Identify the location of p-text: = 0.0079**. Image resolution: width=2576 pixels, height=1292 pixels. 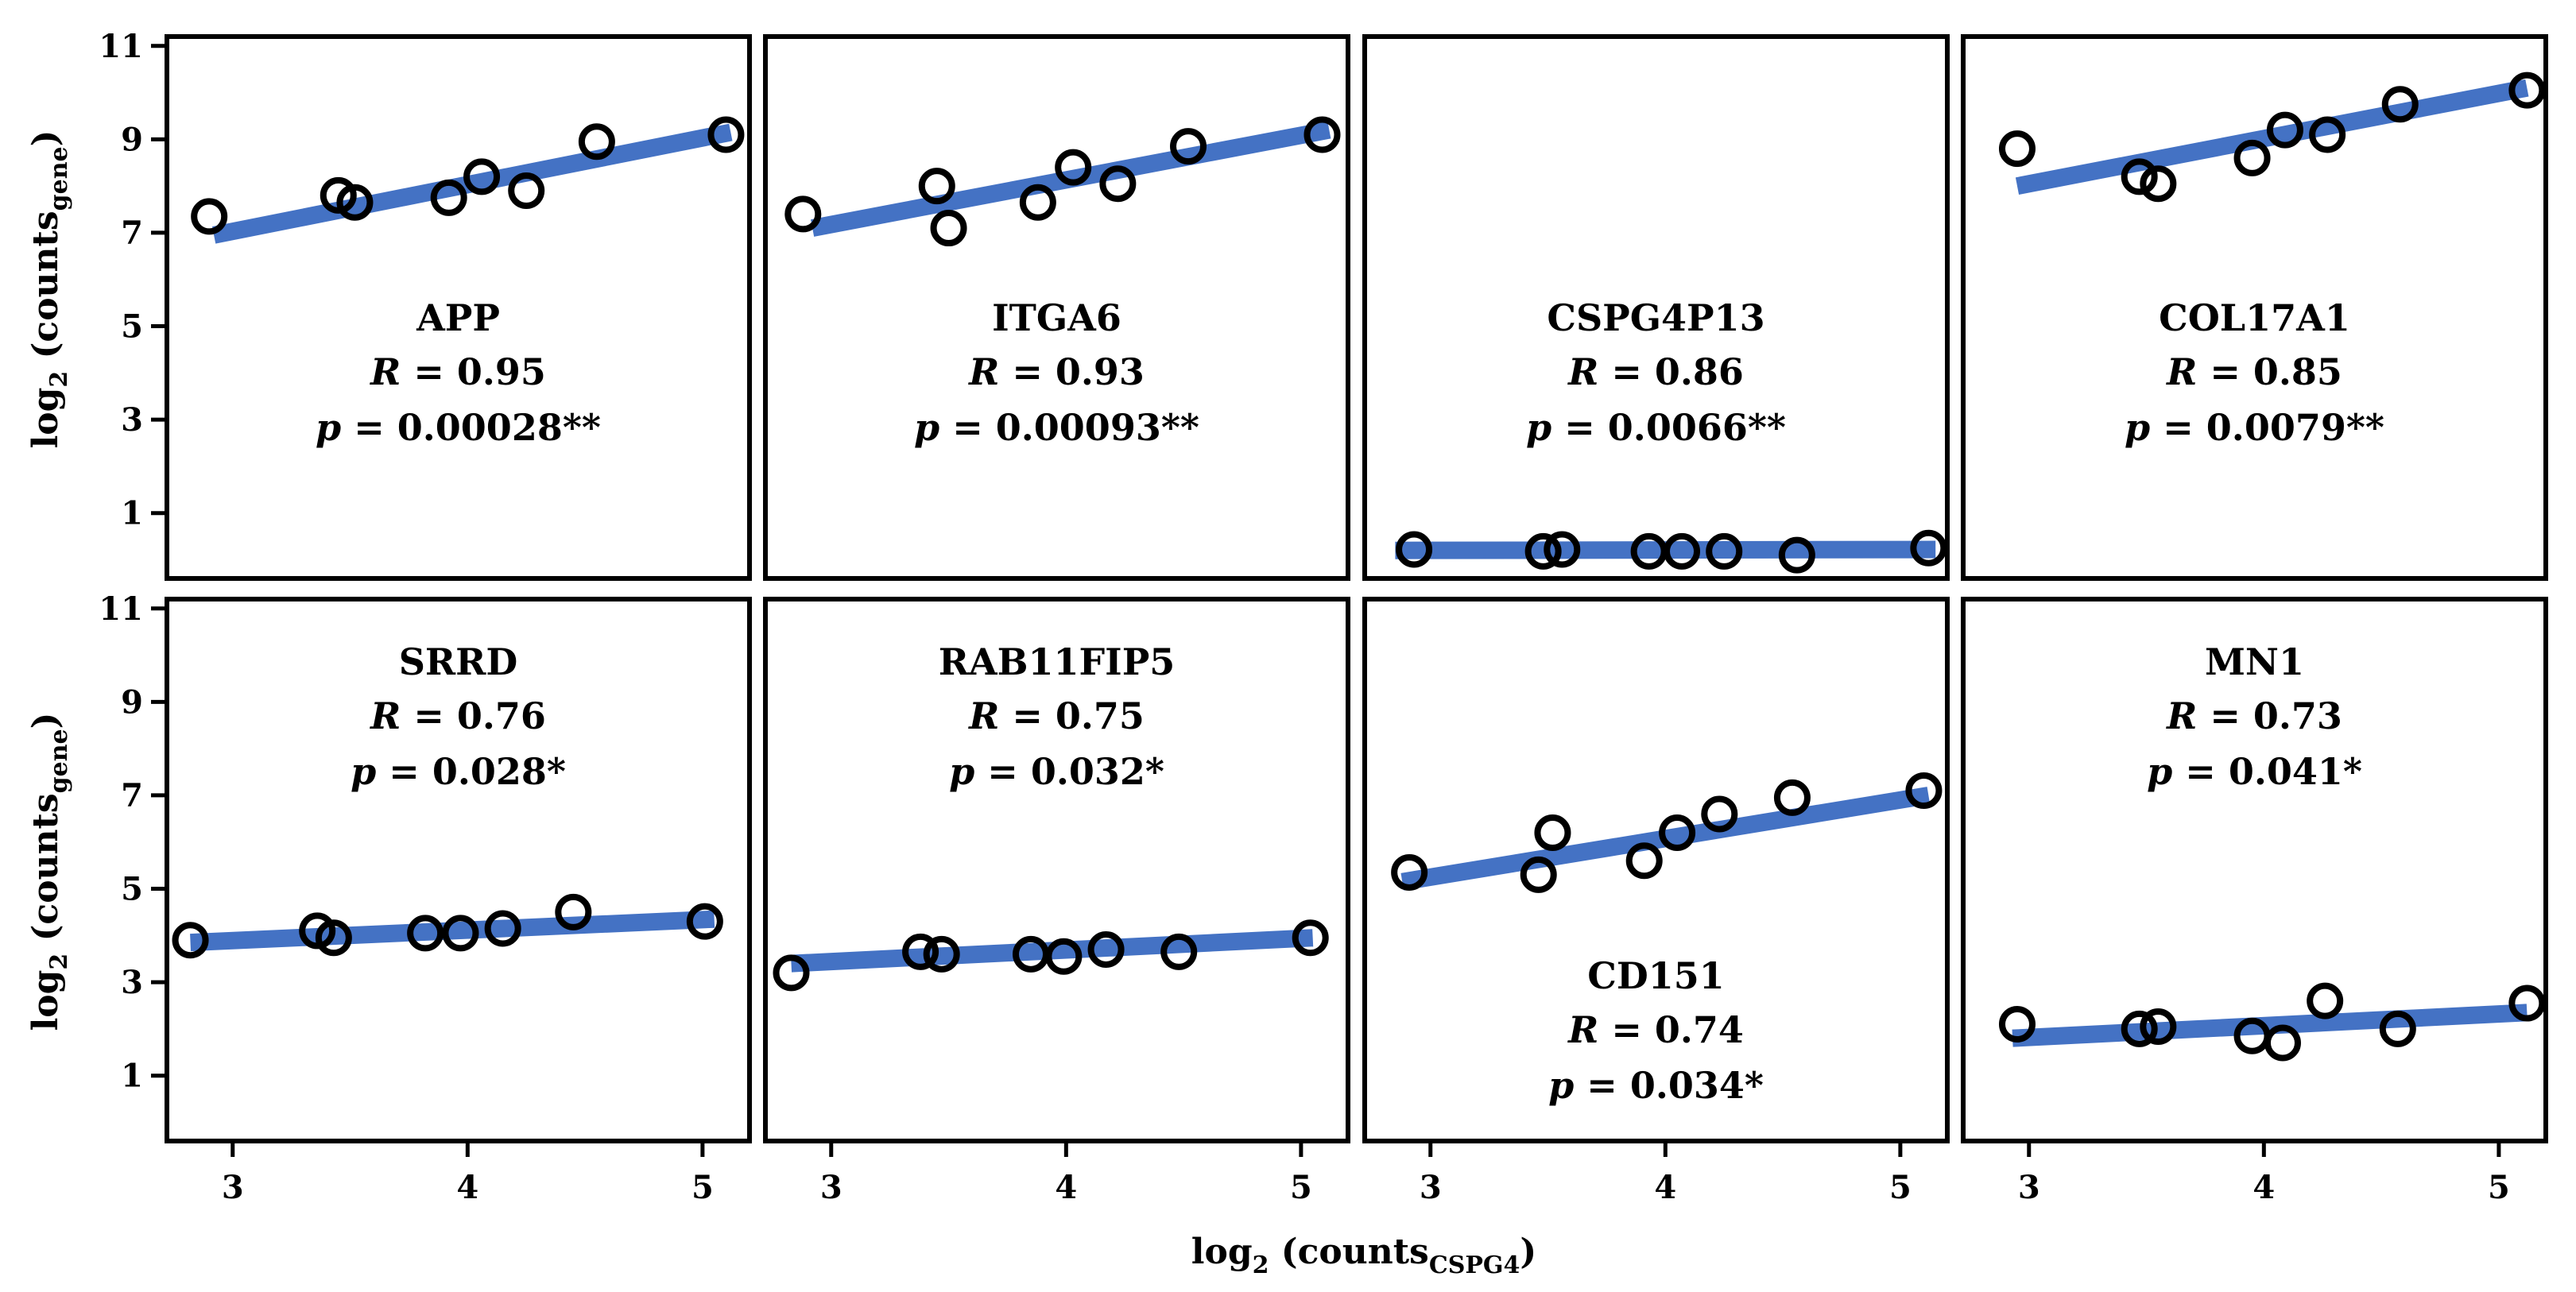
(2267, 427).